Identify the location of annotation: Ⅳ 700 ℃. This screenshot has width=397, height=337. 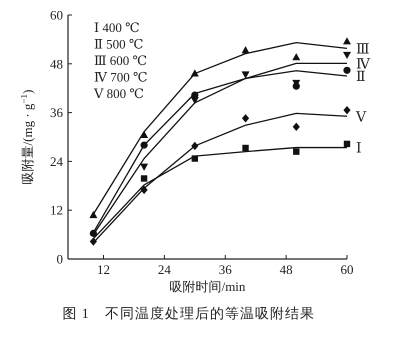
(121, 77).